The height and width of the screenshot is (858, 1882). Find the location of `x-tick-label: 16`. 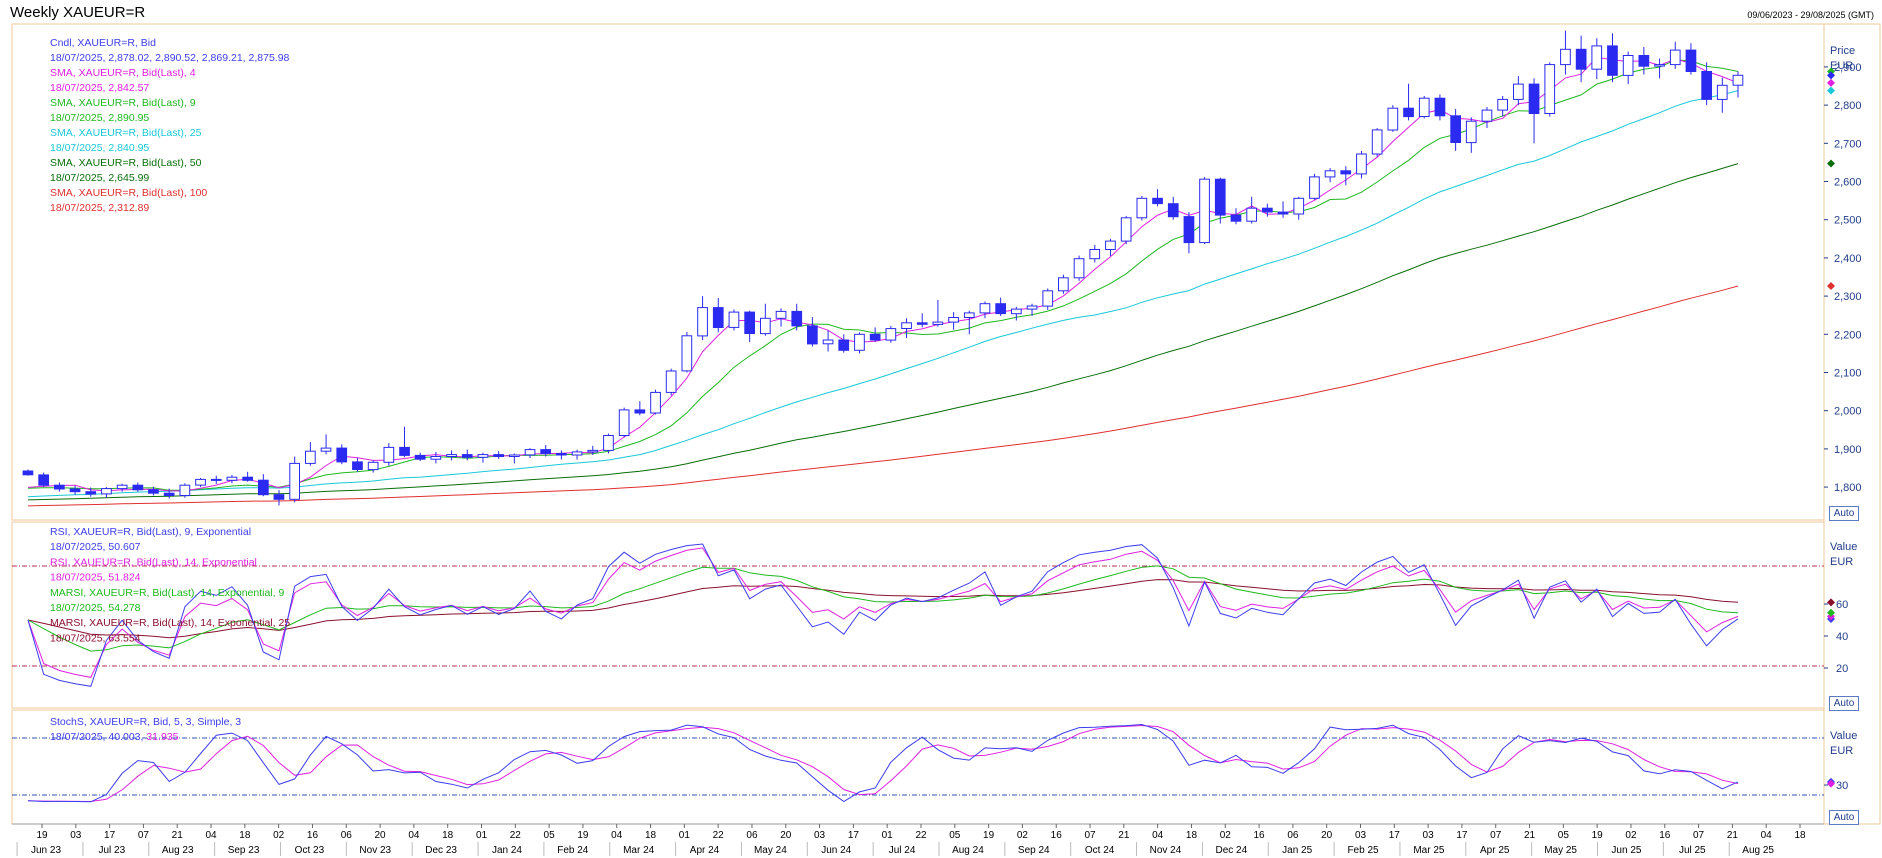

x-tick-label: 16 is located at coordinates (1260, 835).